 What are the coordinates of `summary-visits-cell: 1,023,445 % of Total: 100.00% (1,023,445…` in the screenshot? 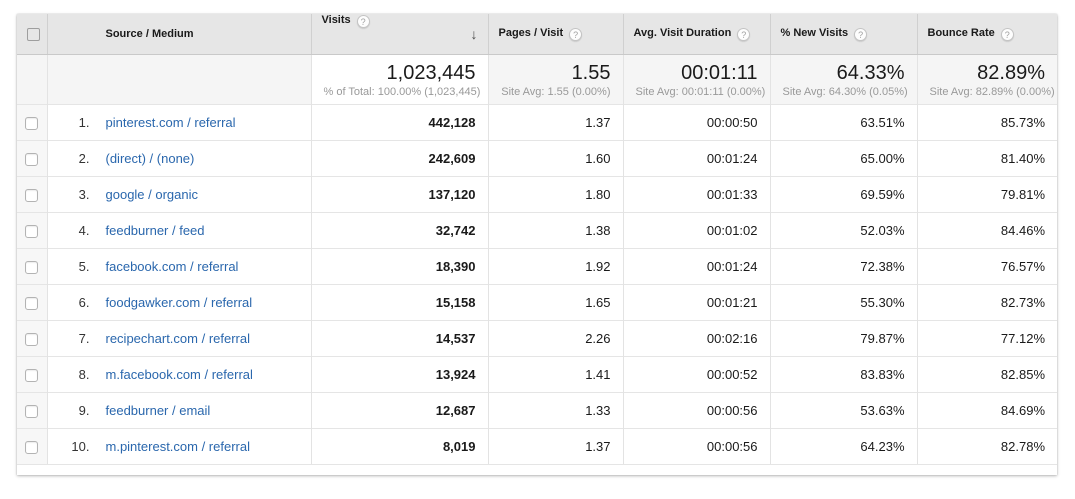 It's located at (400, 79).